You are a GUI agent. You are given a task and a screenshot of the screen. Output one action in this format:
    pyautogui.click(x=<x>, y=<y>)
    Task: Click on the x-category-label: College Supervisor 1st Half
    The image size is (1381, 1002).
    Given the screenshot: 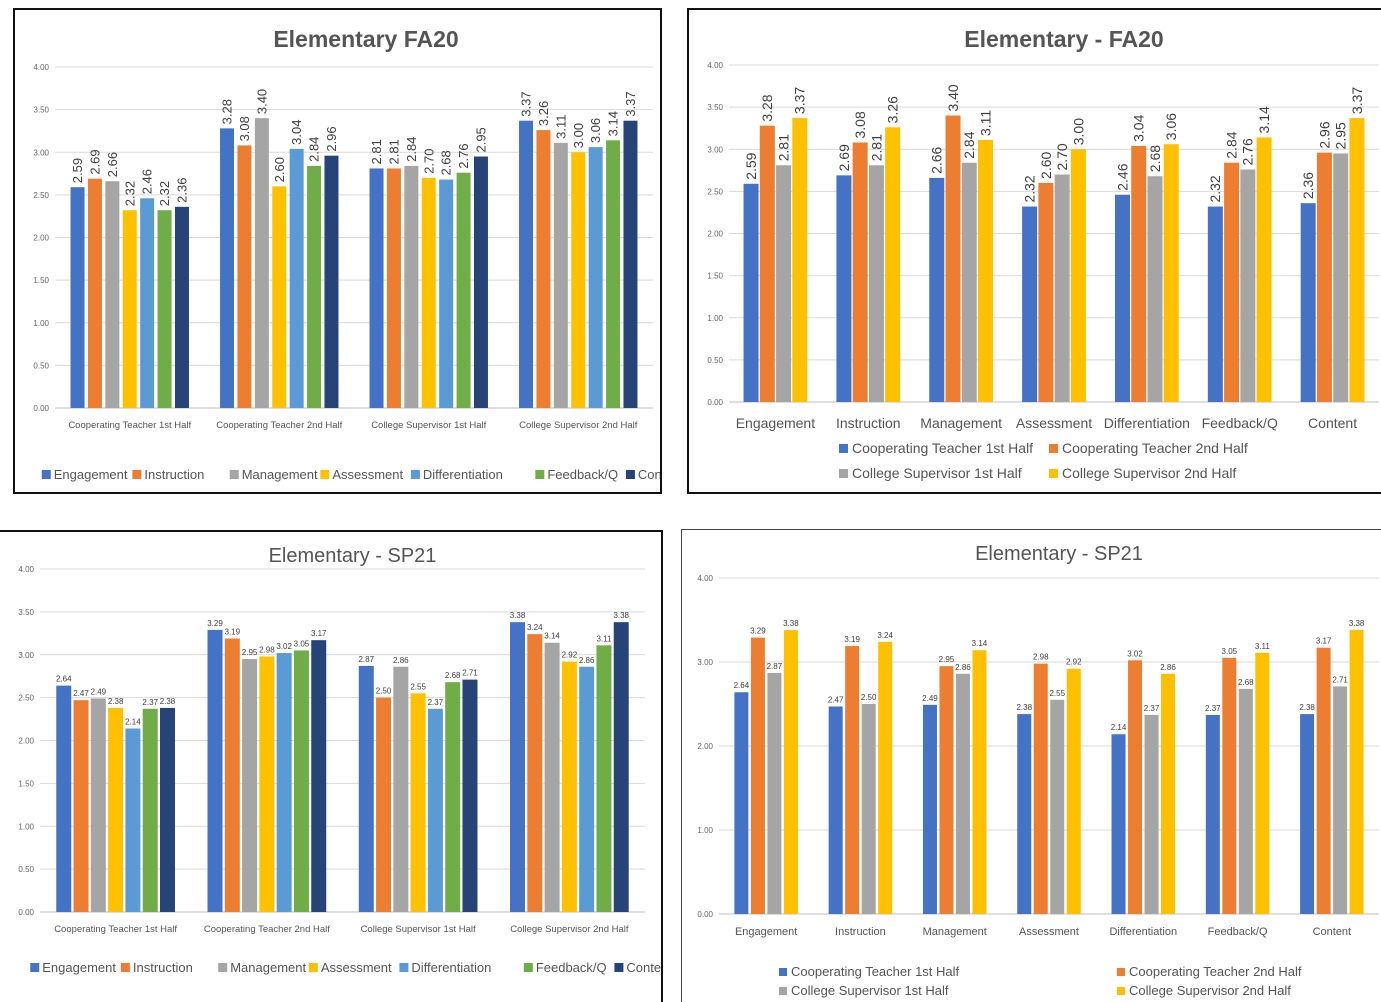 What is the action you would take?
    pyautogui.click(x=428, y=425)
    